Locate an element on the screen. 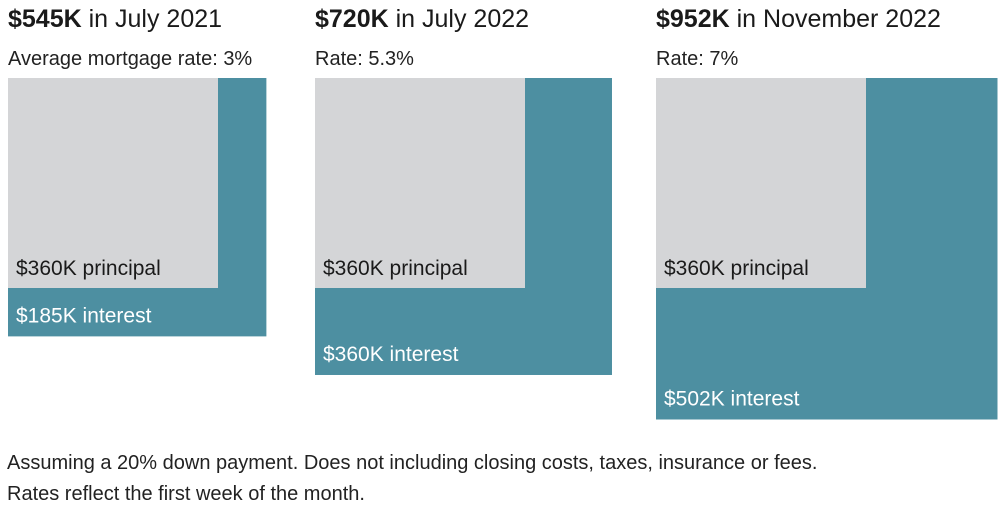 This screenshot has height=516, width=1000. panel-title-date: in November 2022 is located at coordinates (835, 19).